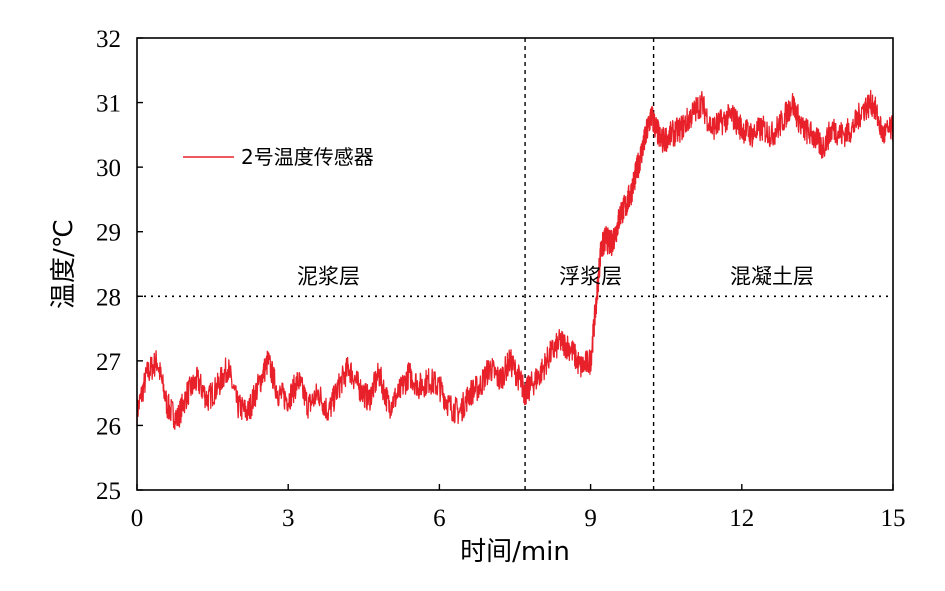 This screenshot has width=945, height=591. Describe the element at coordinates (108, 104) in the screenshot. I see `y-tick-label: 31` at that location.